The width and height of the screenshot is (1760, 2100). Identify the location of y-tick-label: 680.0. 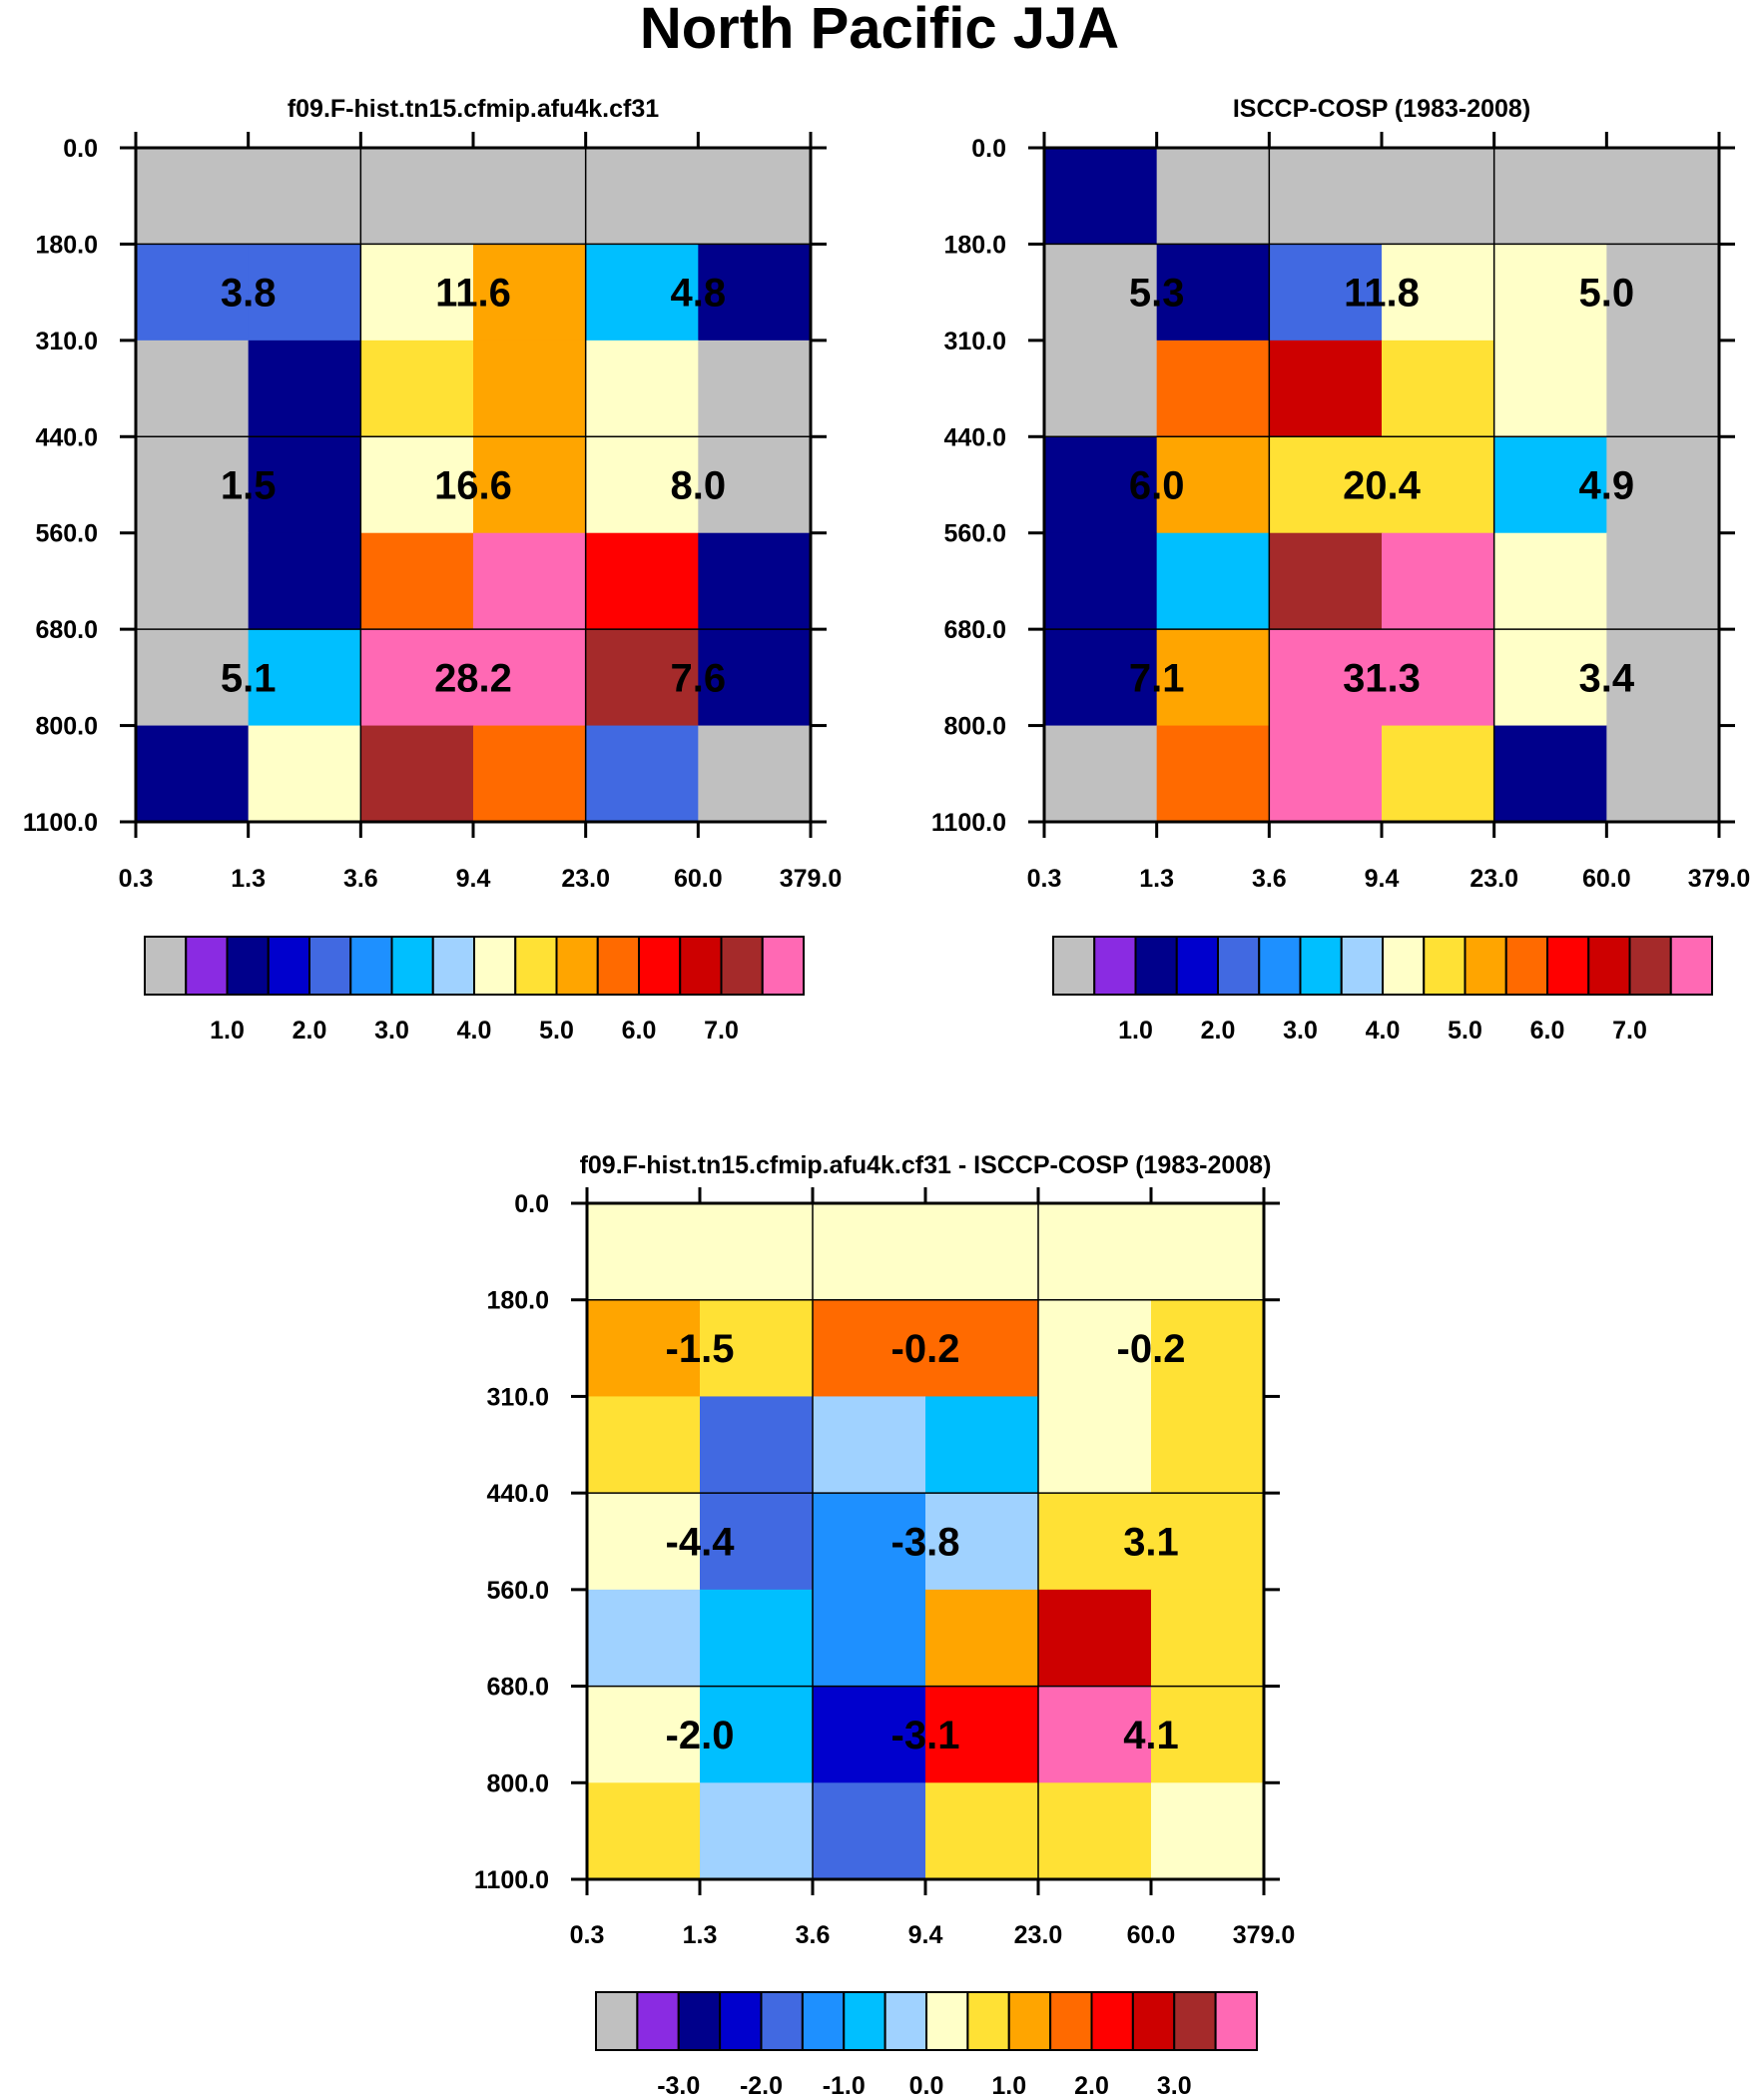
(66, 630).